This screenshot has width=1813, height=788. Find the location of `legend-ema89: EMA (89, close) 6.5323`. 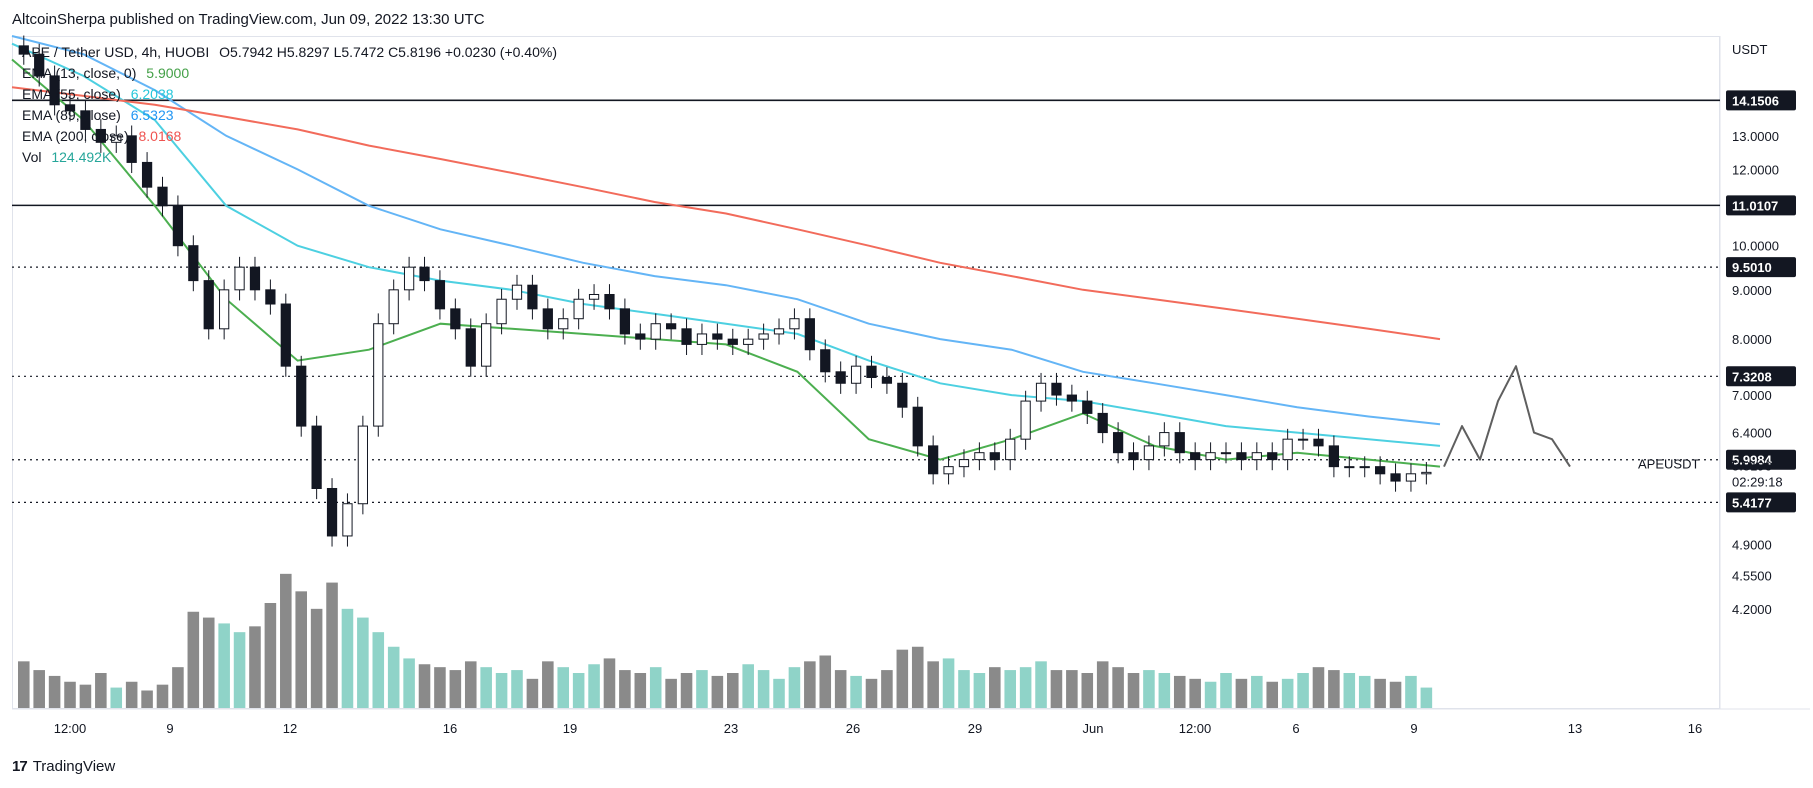

legend-ema89: EMA (89, close) 6.5323 is located at coordinates (289, 115).